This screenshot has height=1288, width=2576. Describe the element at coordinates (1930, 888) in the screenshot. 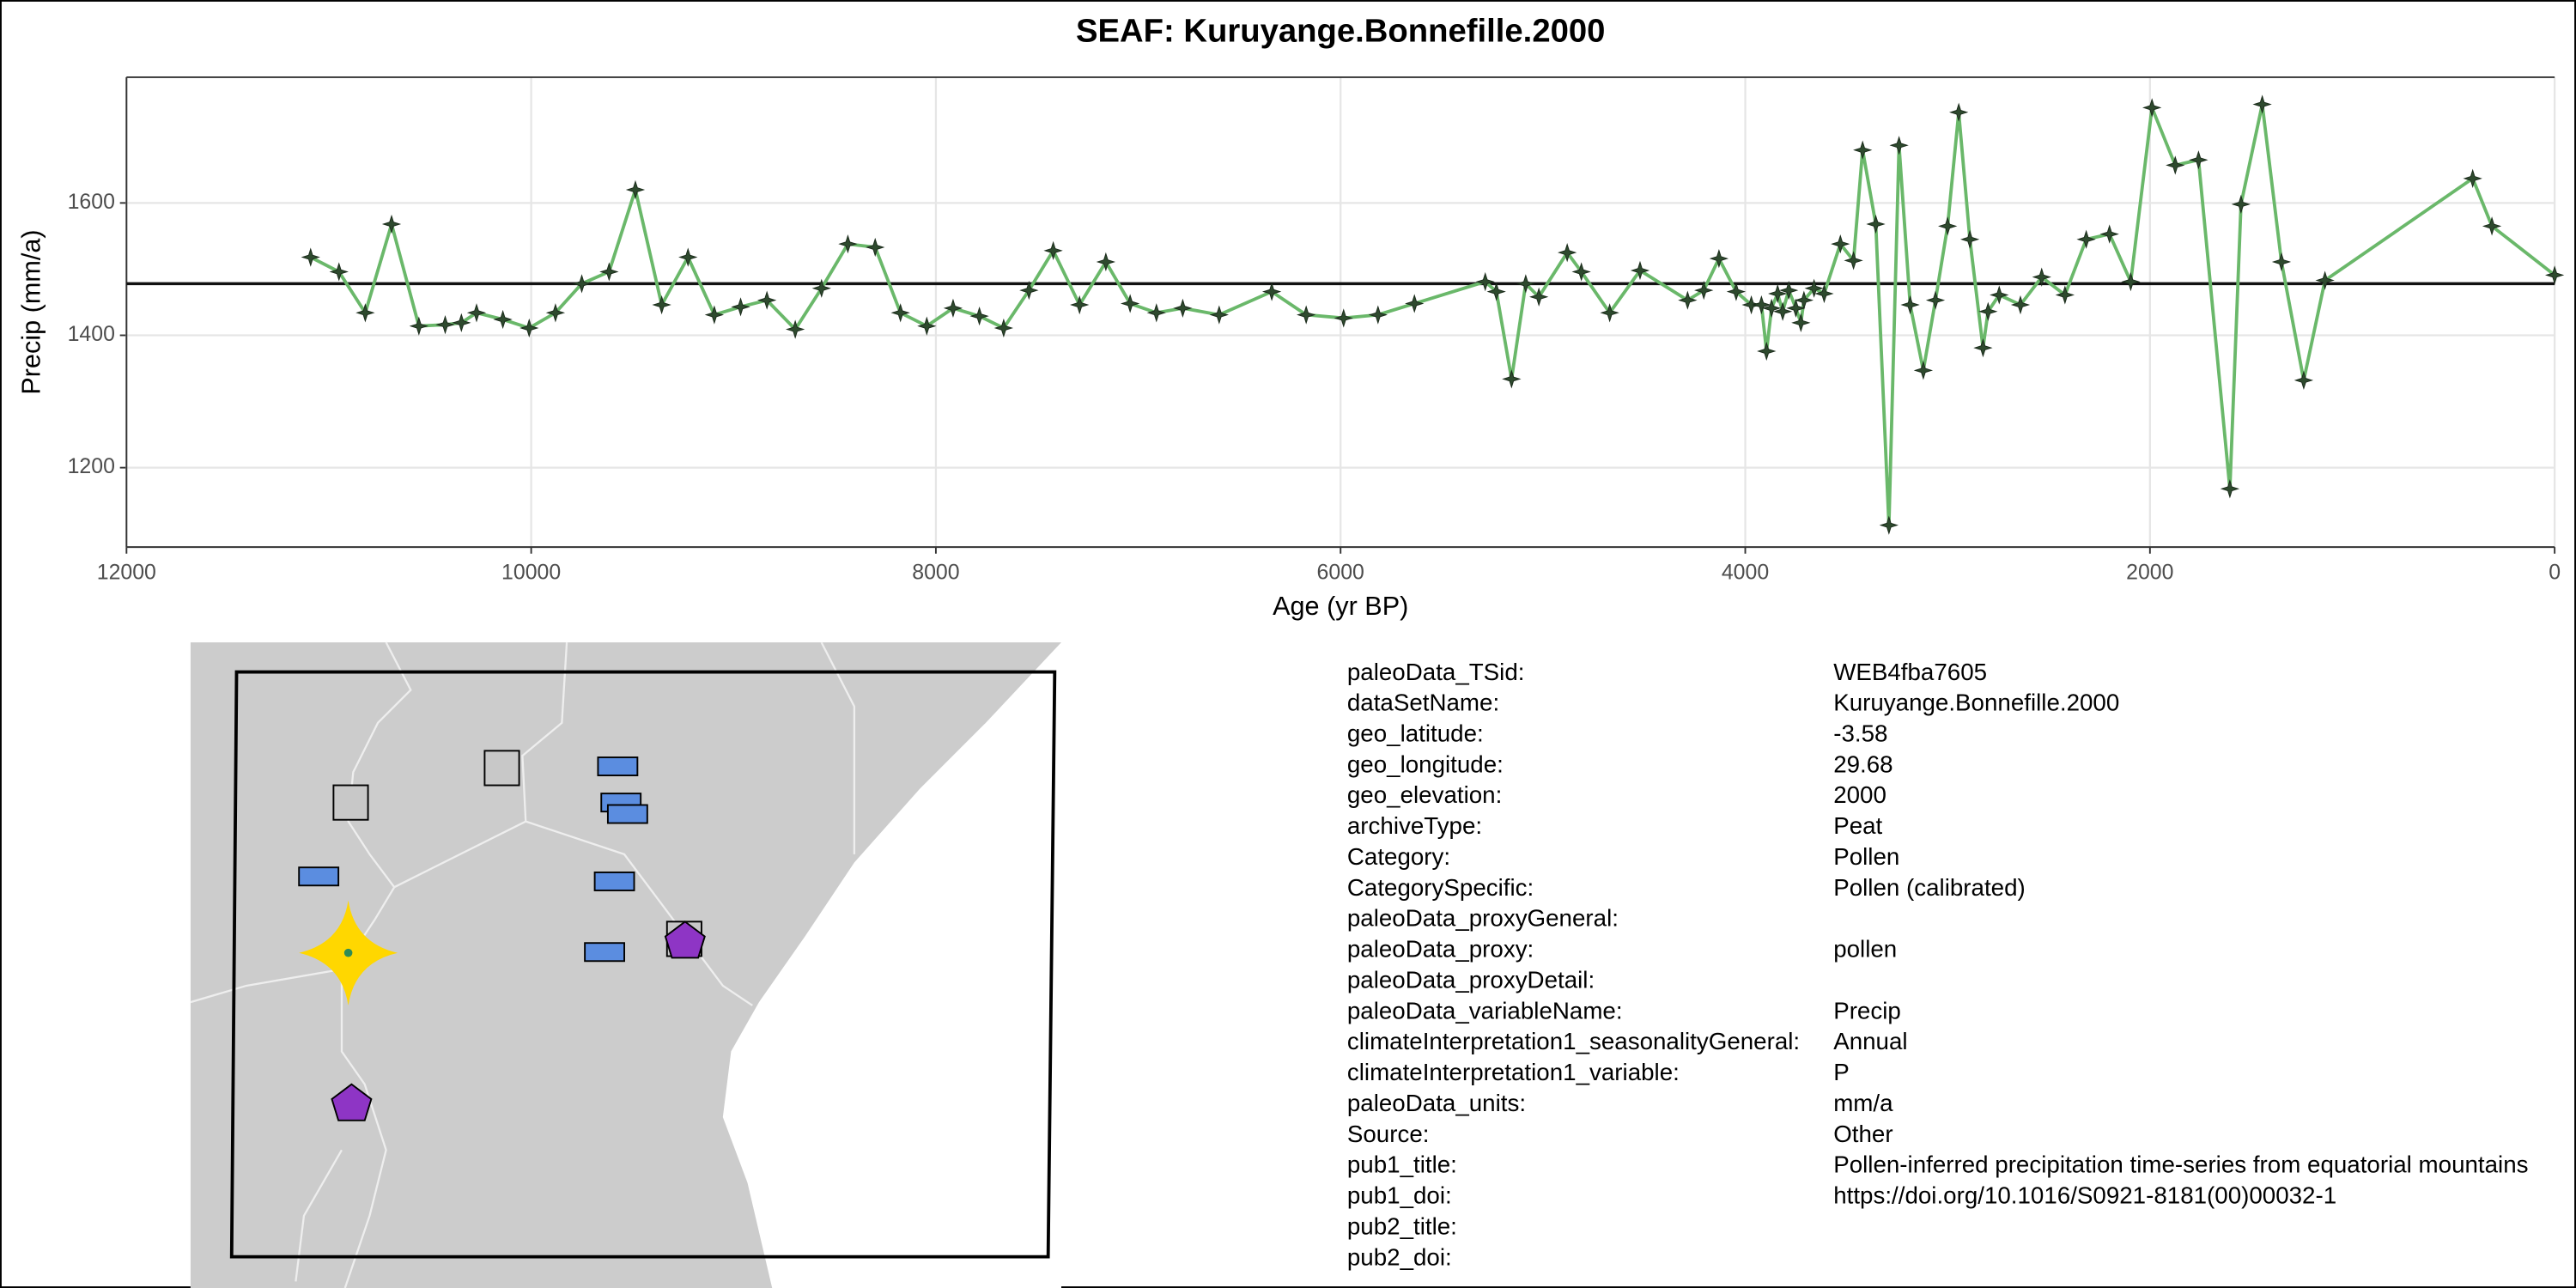

I see `metadata-value: Pollen (calibrated)` at that location.